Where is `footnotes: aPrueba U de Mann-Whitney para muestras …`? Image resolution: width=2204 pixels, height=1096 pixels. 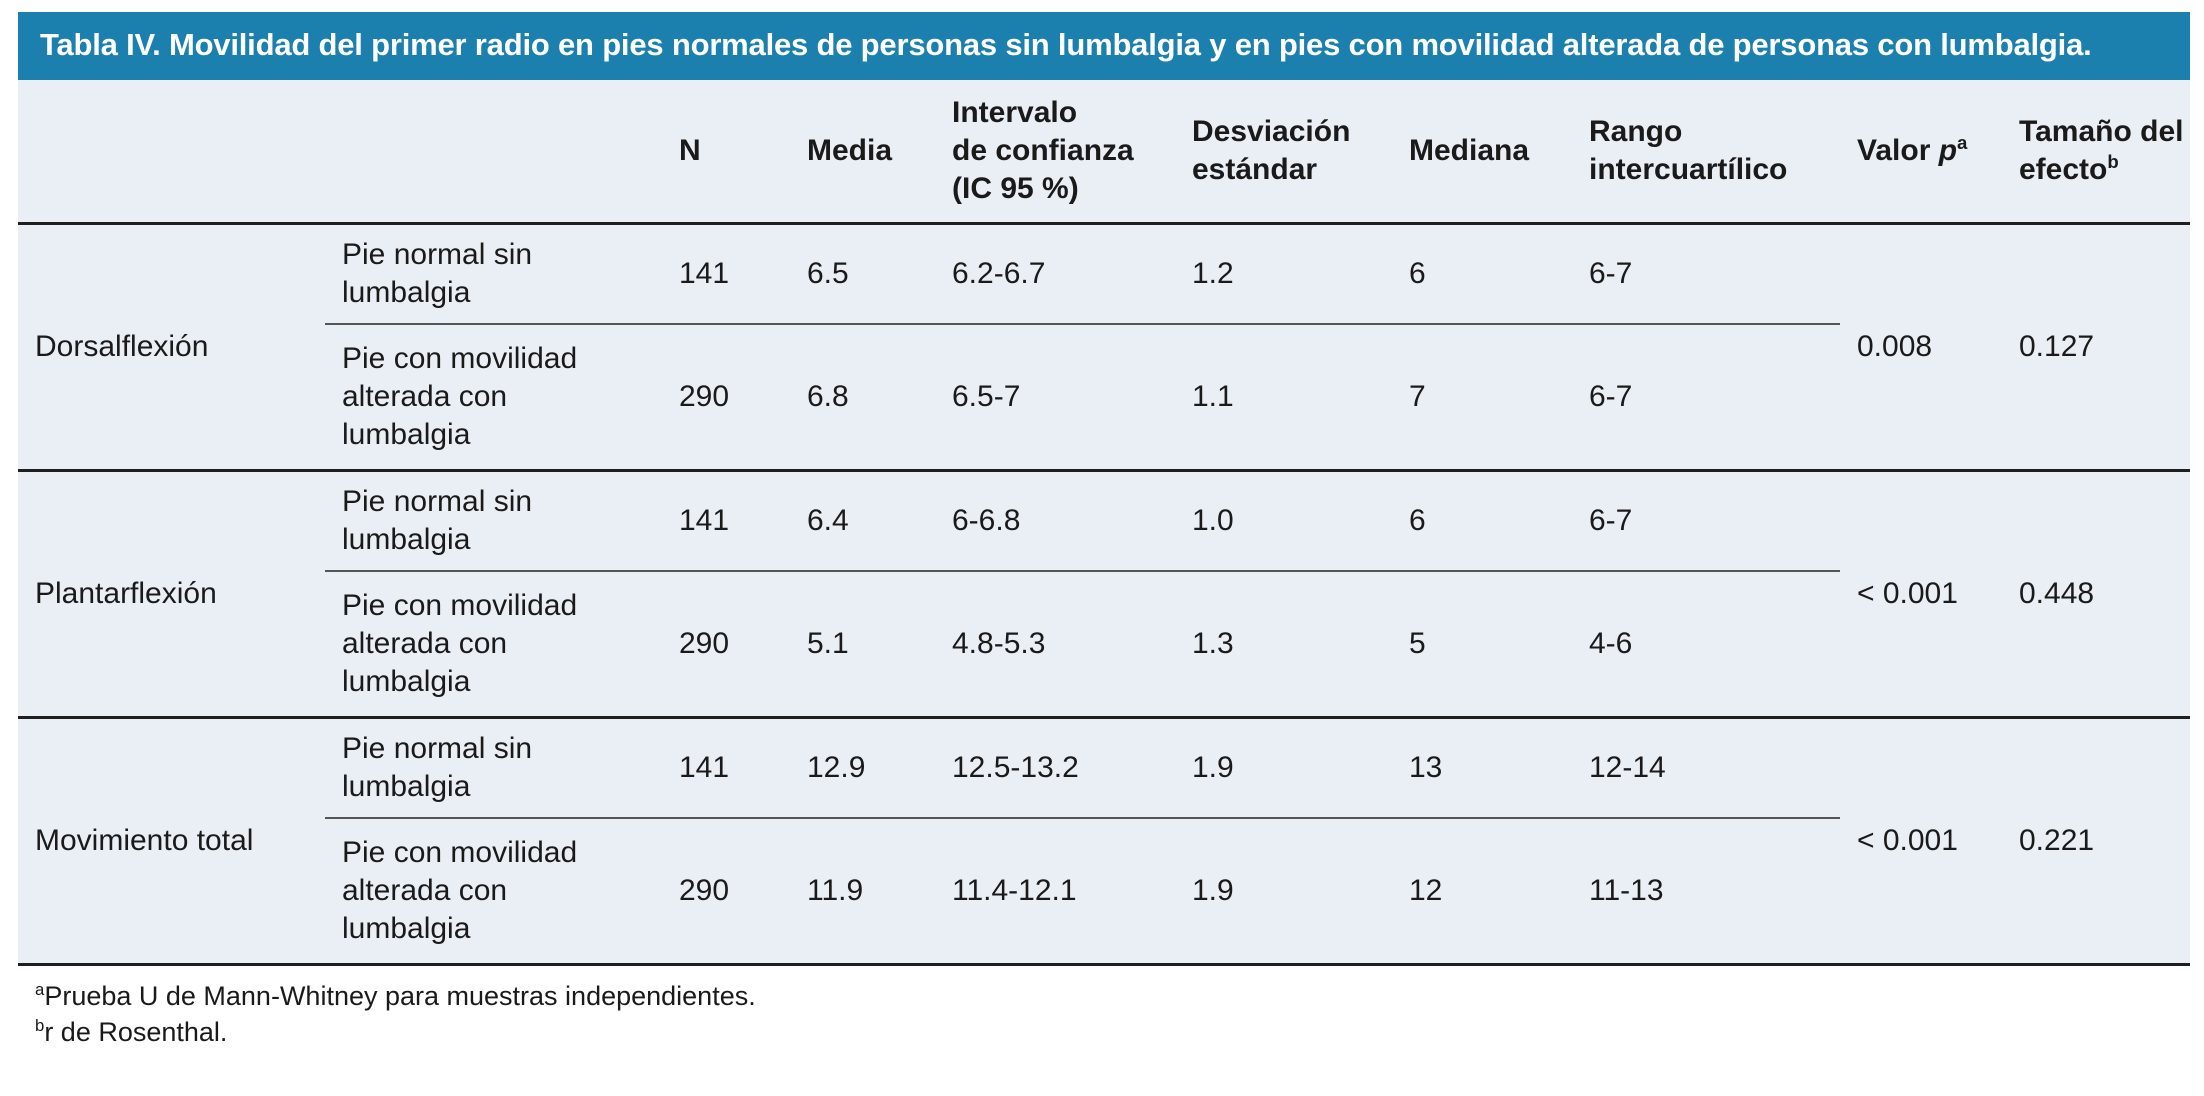 footnotes: aPrueba U de Mann-Whitney para muestras … is located at coordinates (1104, 1014).